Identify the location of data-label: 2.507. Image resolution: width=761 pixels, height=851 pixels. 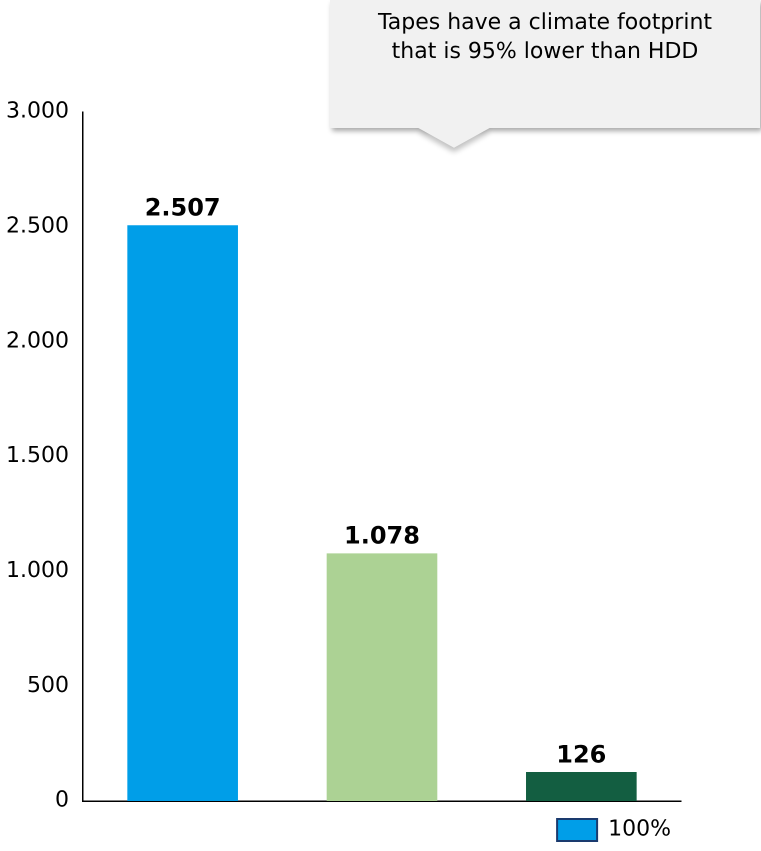
(182, 207).